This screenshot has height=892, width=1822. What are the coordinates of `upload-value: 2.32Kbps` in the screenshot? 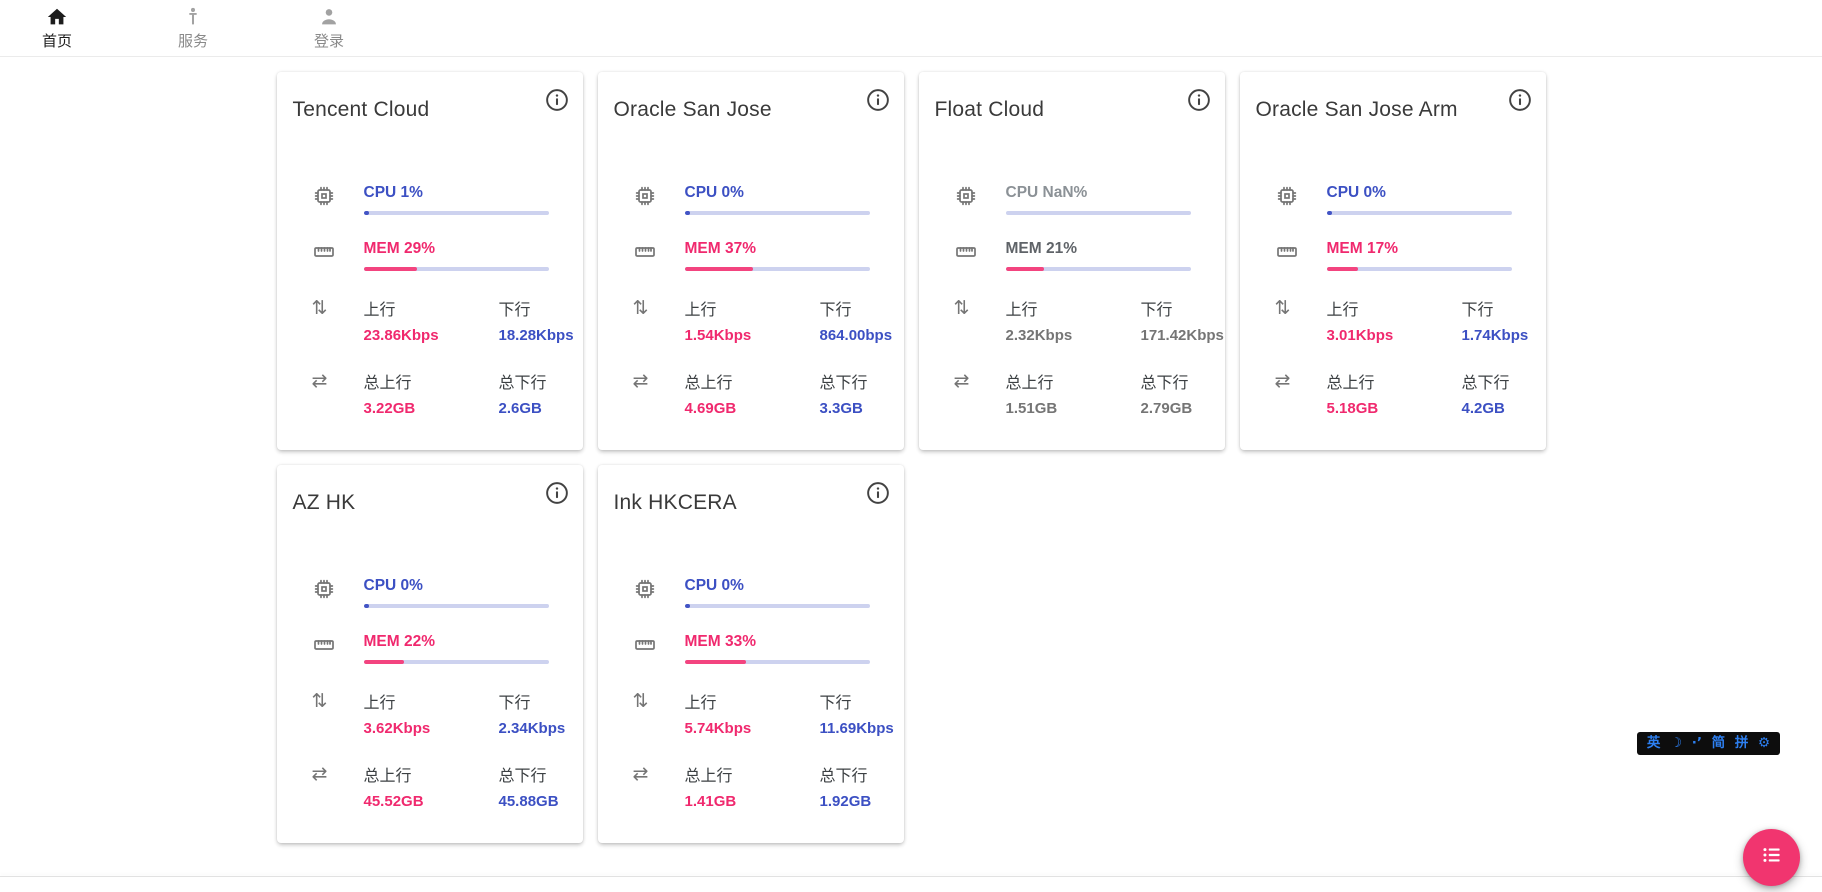 It's located at (1039, 335).